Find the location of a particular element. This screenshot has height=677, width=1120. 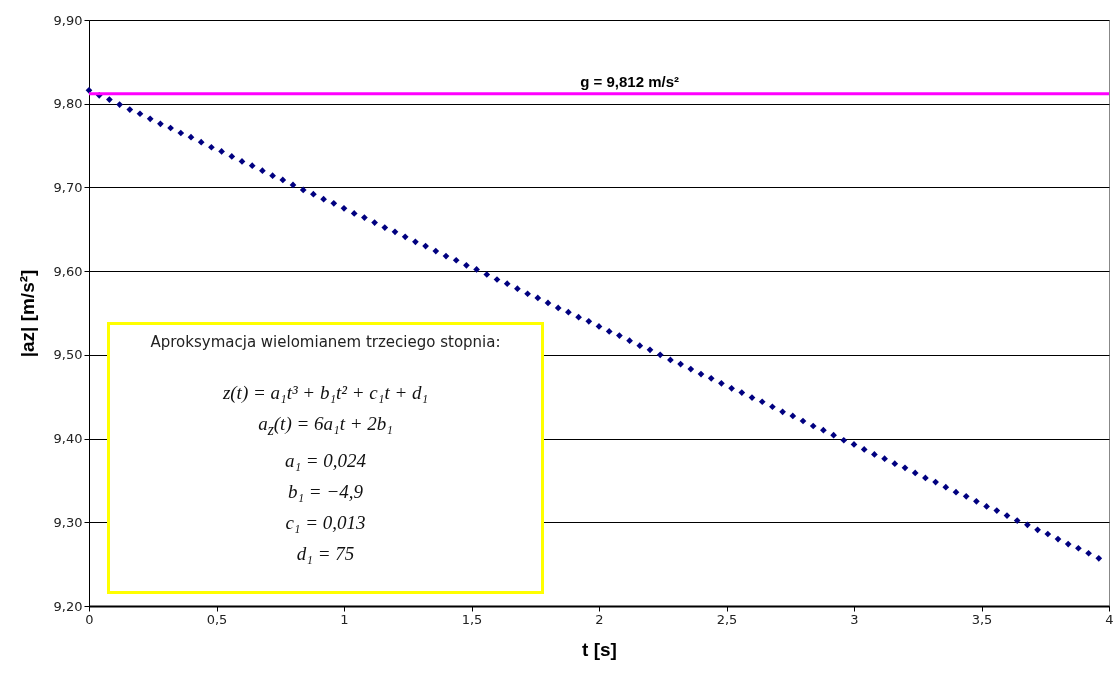

x-tick-label: 0 is located at coordinates (89, 619).